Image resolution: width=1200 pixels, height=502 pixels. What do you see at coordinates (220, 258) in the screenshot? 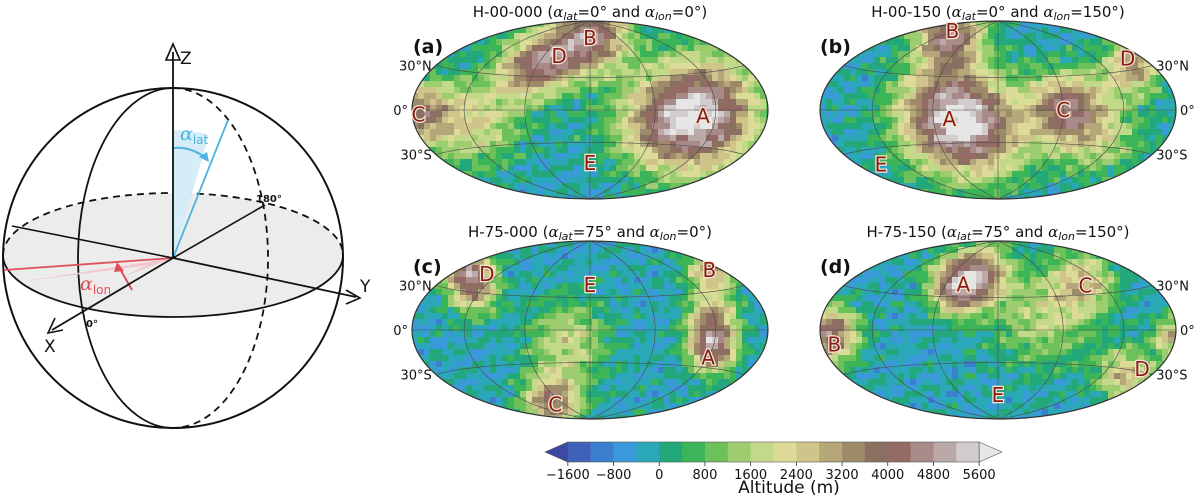
I see `meridian-back` at bounding box center [220, 258].